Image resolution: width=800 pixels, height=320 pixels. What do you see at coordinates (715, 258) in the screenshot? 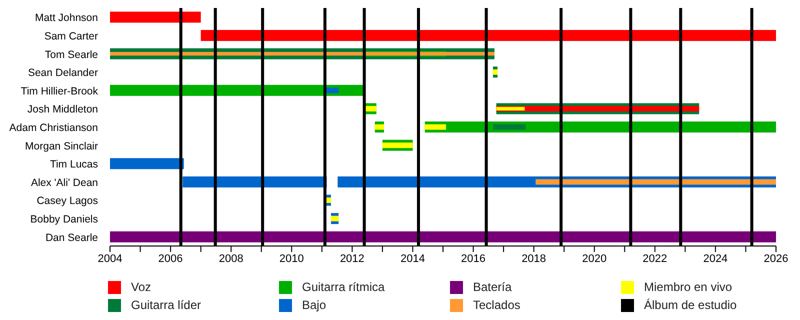
I see `x-tick-label: 2024` at bounding box center [715, 258].